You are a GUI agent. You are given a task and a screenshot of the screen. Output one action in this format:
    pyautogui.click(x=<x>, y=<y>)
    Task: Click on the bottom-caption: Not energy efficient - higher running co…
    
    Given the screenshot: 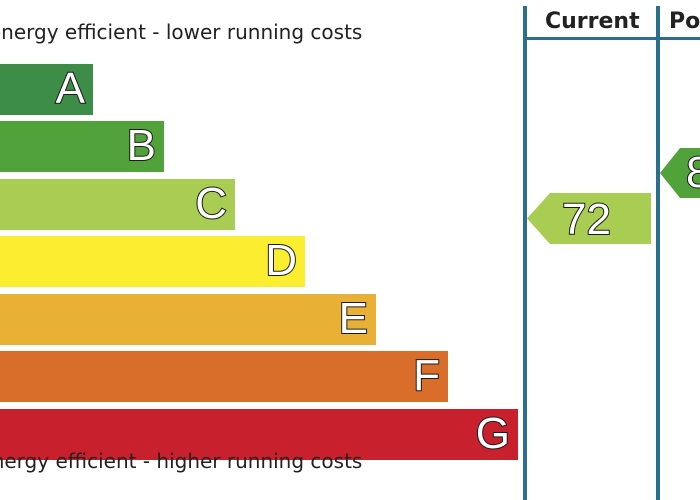 What is the action you would take?
    pyautogui.click(x=181, y=461)
    